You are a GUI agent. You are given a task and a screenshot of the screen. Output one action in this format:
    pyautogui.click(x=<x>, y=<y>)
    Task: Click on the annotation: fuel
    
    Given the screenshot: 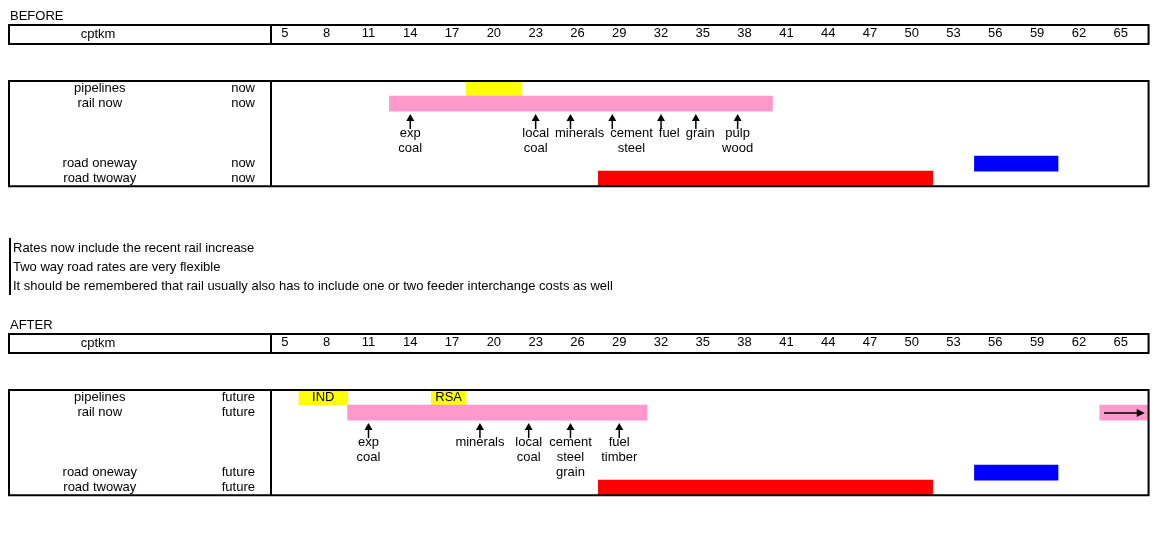 What is the action you would take?
    pyautogui.click(x=669, y=133)
    